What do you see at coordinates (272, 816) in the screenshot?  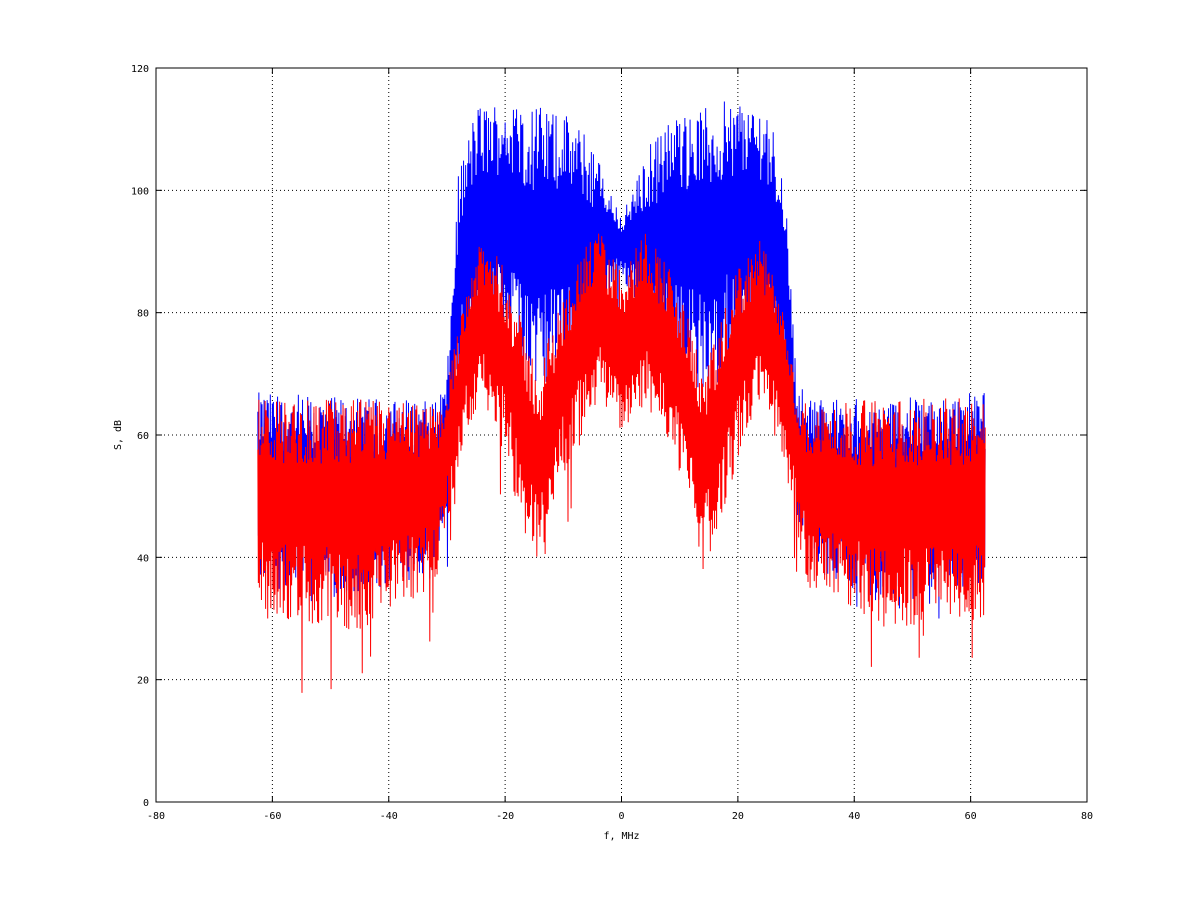 I see `x-tick-label: -60` at bounding box center [272, 816].